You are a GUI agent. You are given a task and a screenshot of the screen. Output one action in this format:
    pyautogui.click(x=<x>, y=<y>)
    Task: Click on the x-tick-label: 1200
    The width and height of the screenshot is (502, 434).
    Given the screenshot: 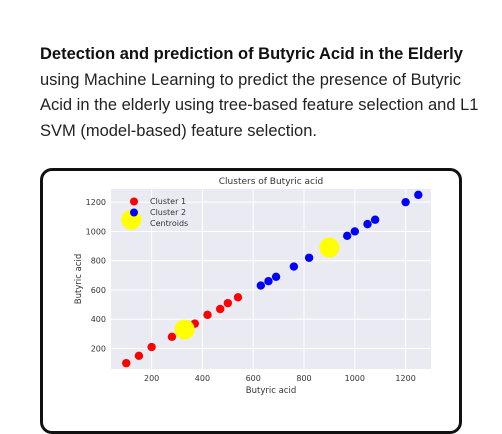 What is the action you would take?
    pyautogui.click(x=405, y=378)
    